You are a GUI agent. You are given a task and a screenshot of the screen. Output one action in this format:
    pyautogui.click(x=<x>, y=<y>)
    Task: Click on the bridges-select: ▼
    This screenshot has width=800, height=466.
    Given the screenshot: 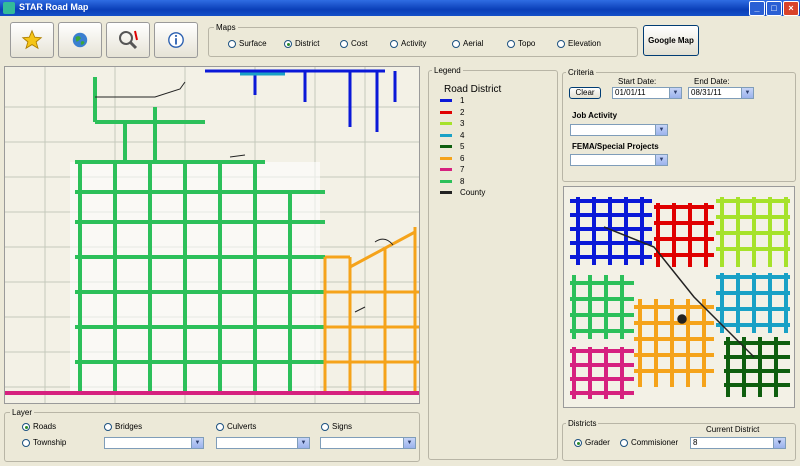 What is the action you would take?
    pyautogui.click(x=154, y=443)
    